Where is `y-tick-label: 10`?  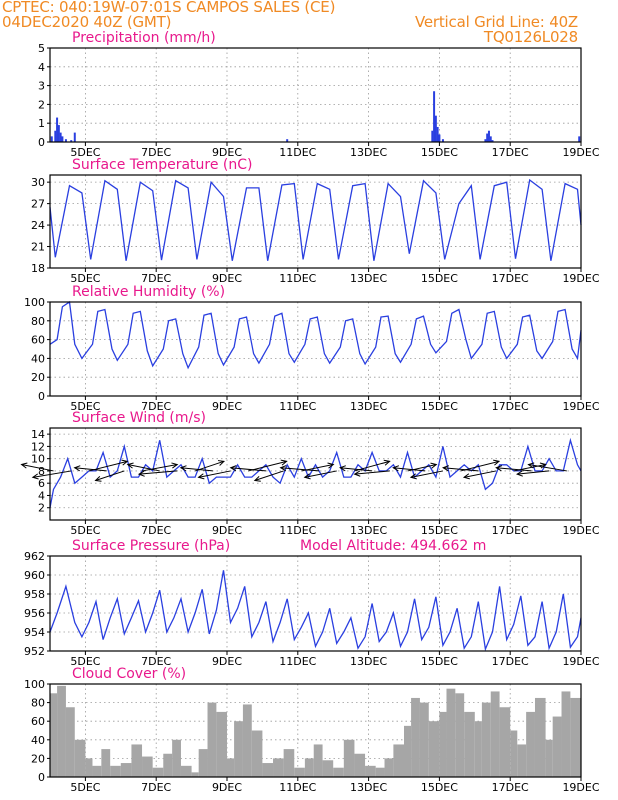 y-tick-label: 10 is located at coordinates (38, 459).